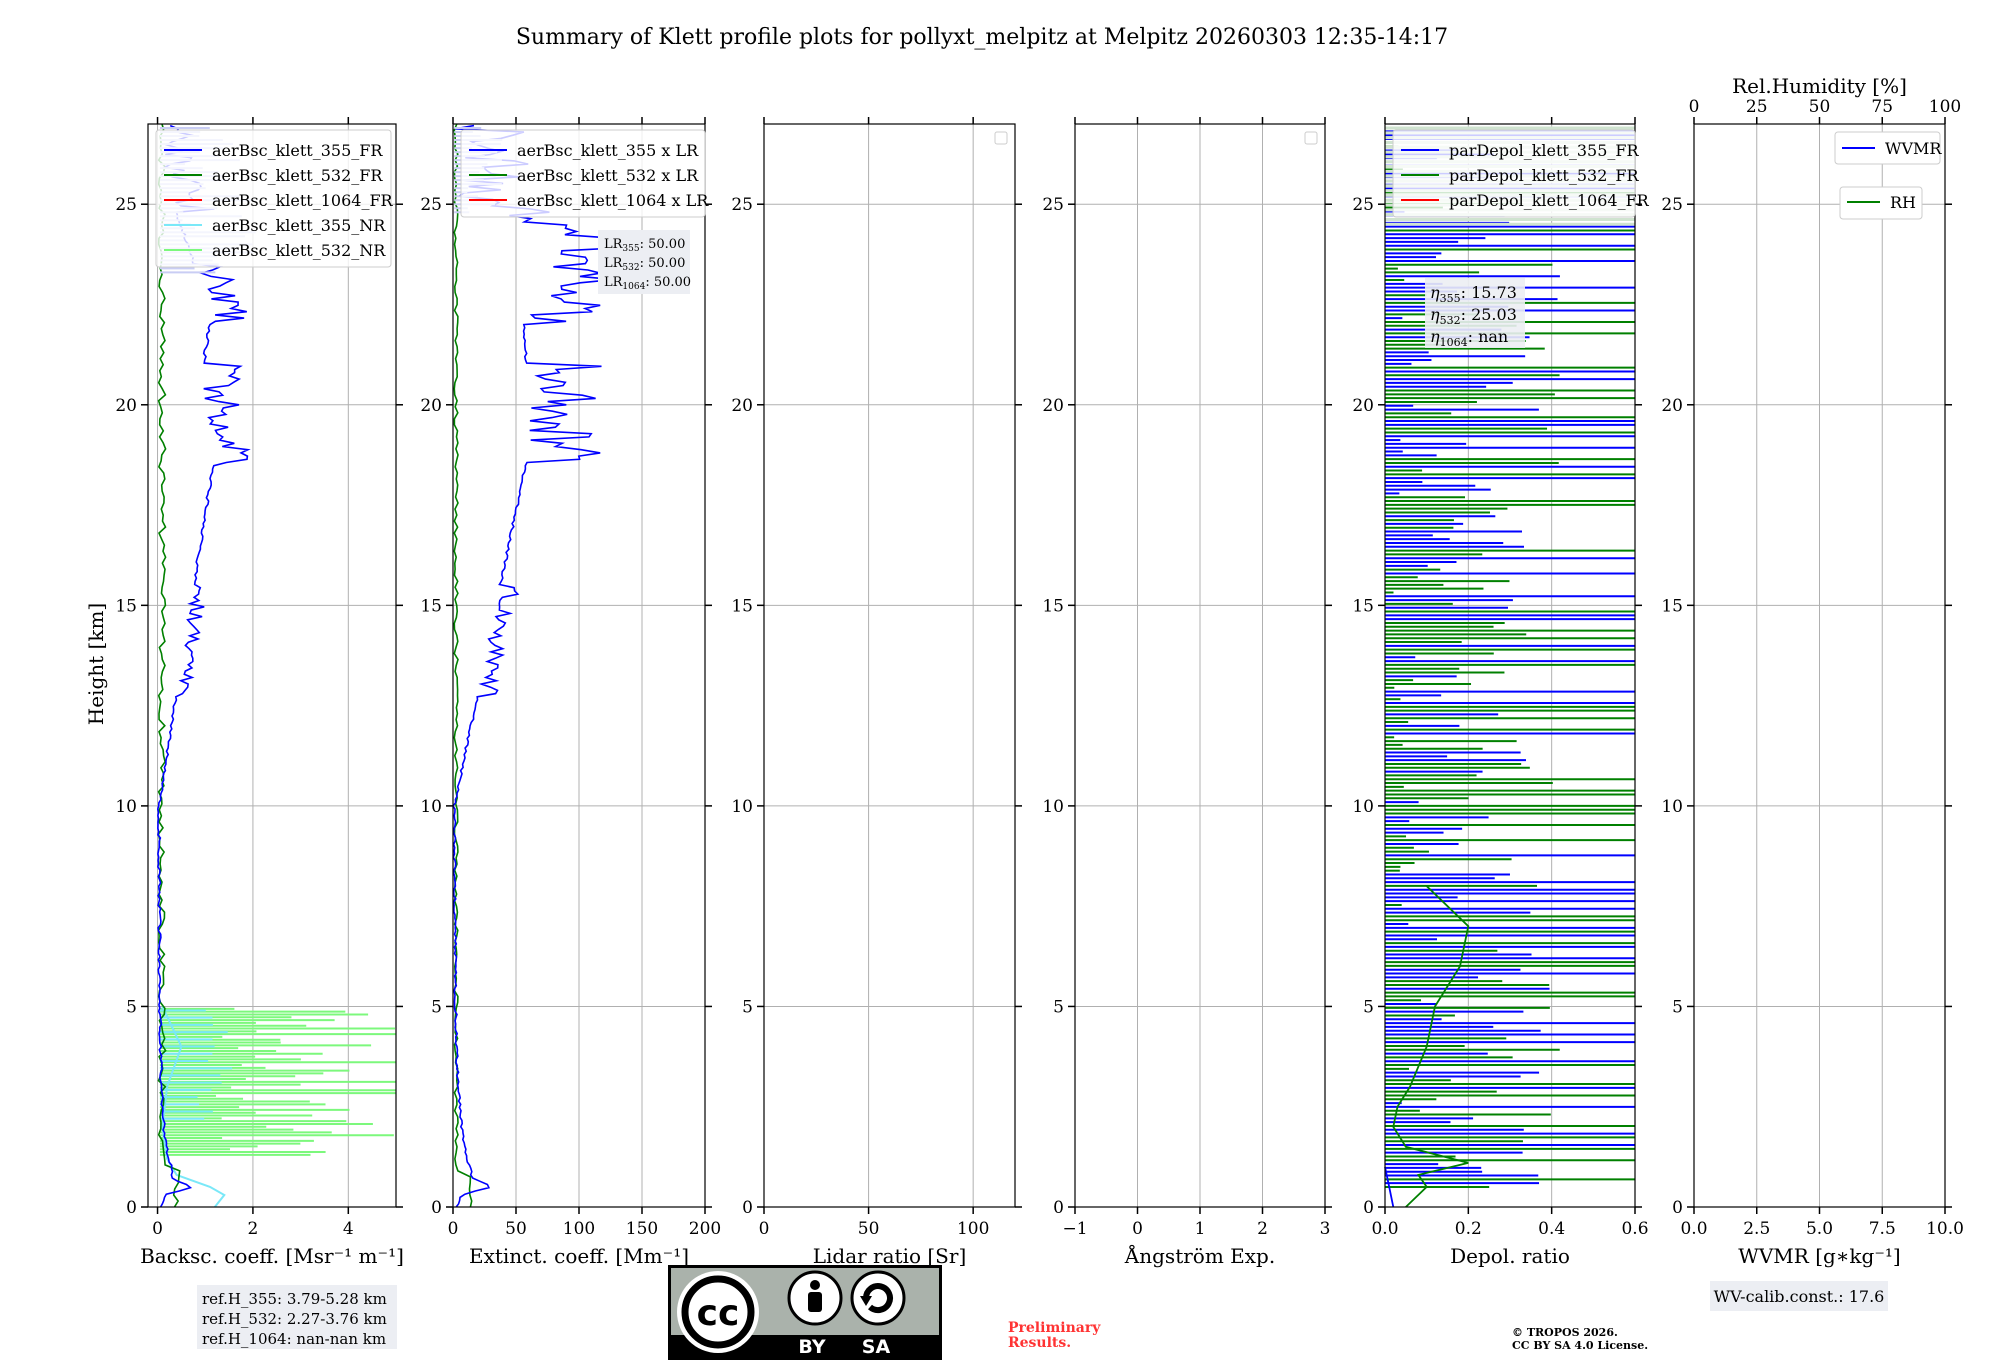  I want to click on legend-wvmr: WVMR, so click(1888, 148).